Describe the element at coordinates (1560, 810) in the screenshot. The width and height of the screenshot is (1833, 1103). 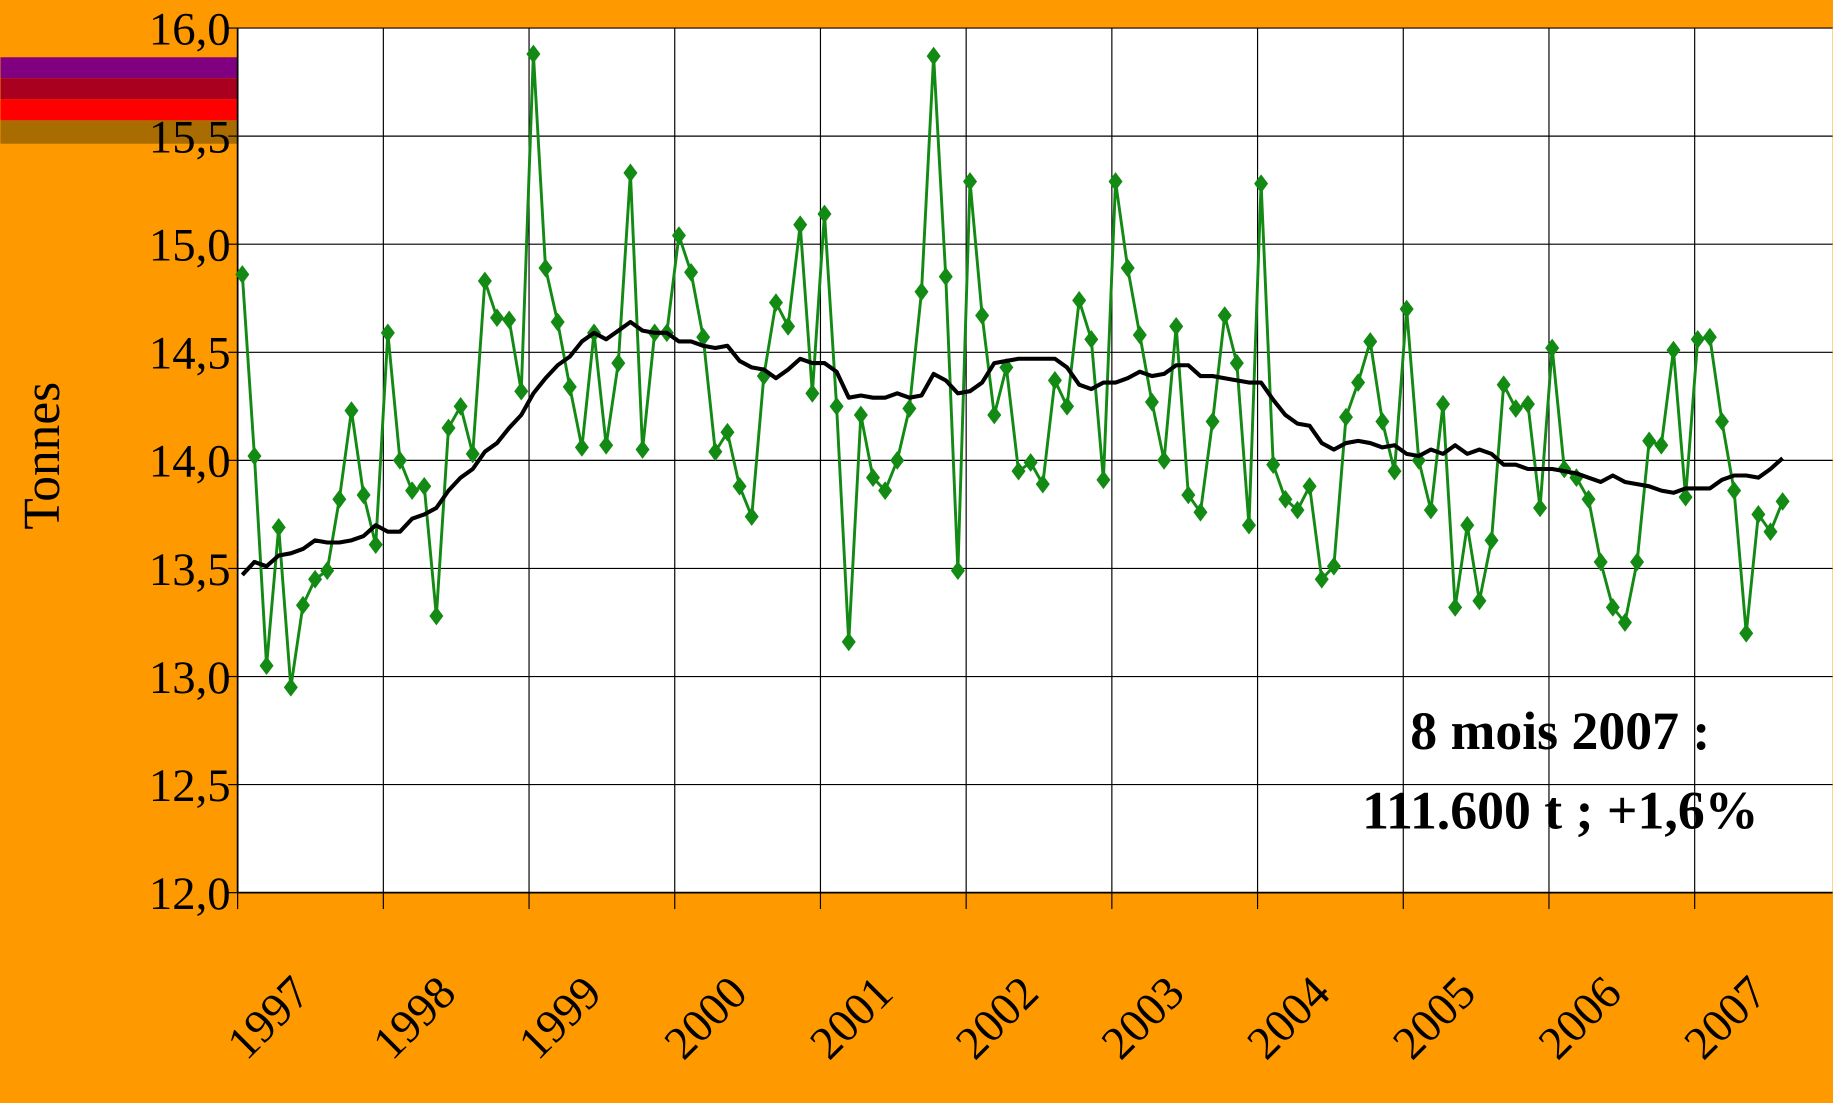
I see `annotation: 111.600 t ; +1,6%` at that location.